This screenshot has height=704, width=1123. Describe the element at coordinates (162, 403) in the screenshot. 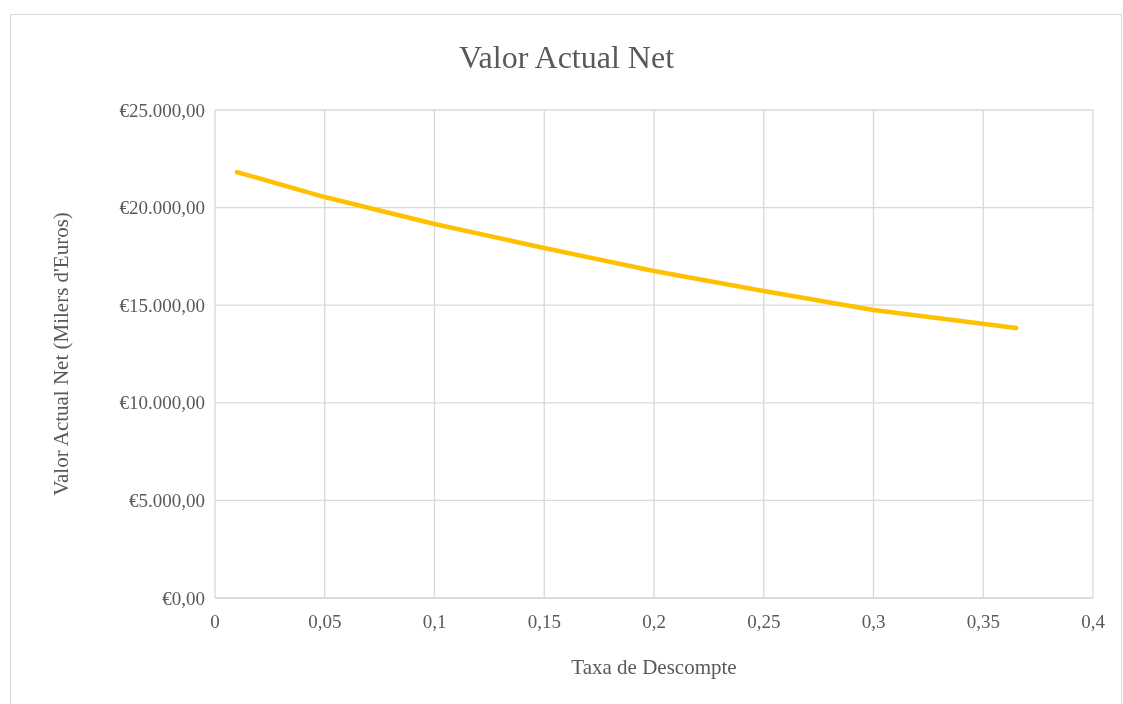

I see `y-tick-label: €10.000,00` at that location.